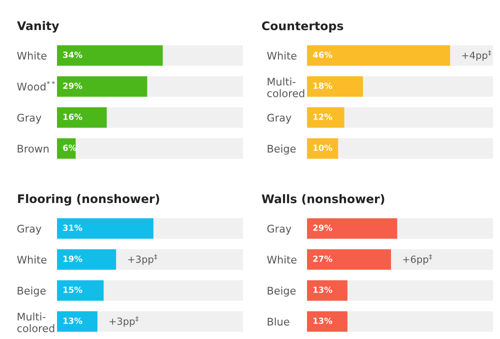 The image size is (500, 339). What do you see at coordinates (72, 55) in the screenshot?
I see `data-label: 34%` at bounding box center [72, 55].